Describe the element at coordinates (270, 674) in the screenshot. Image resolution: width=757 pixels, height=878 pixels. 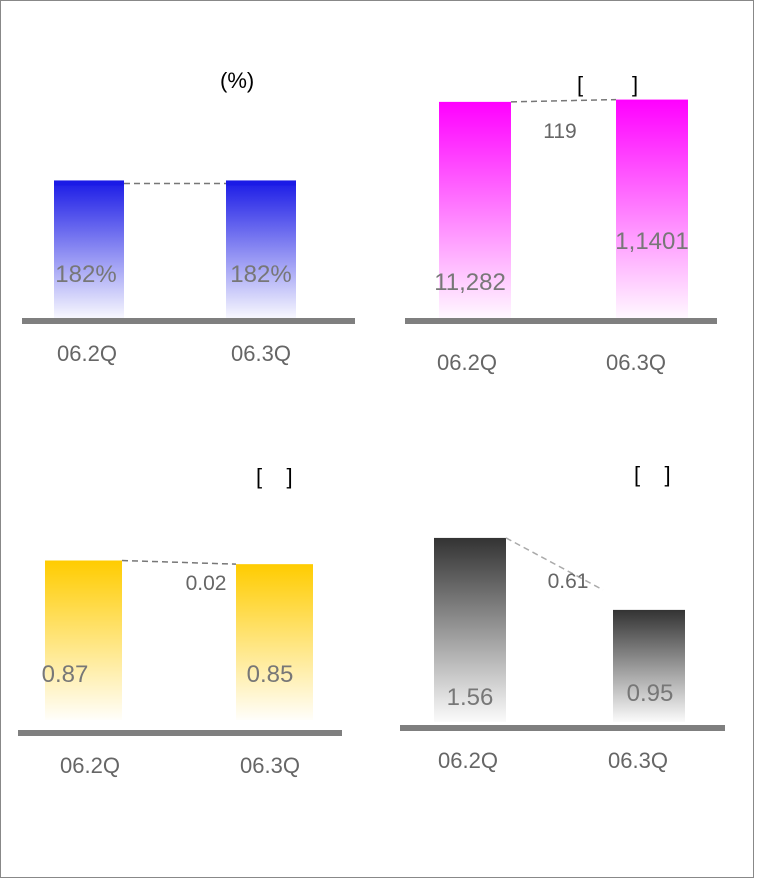
I see `value-label: 0.85` at that location.